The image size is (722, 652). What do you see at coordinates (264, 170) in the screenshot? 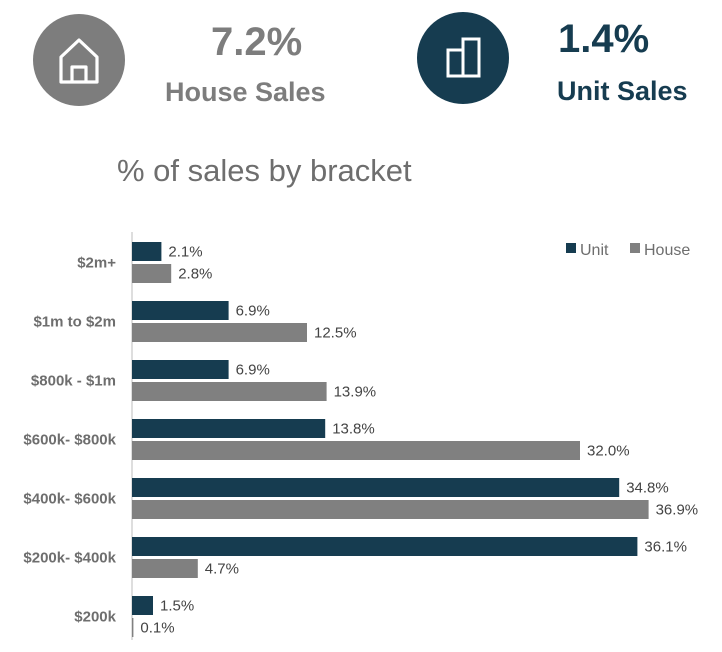
I see `chart-title: % of sales by bracket` at bounding box center [264, 170].